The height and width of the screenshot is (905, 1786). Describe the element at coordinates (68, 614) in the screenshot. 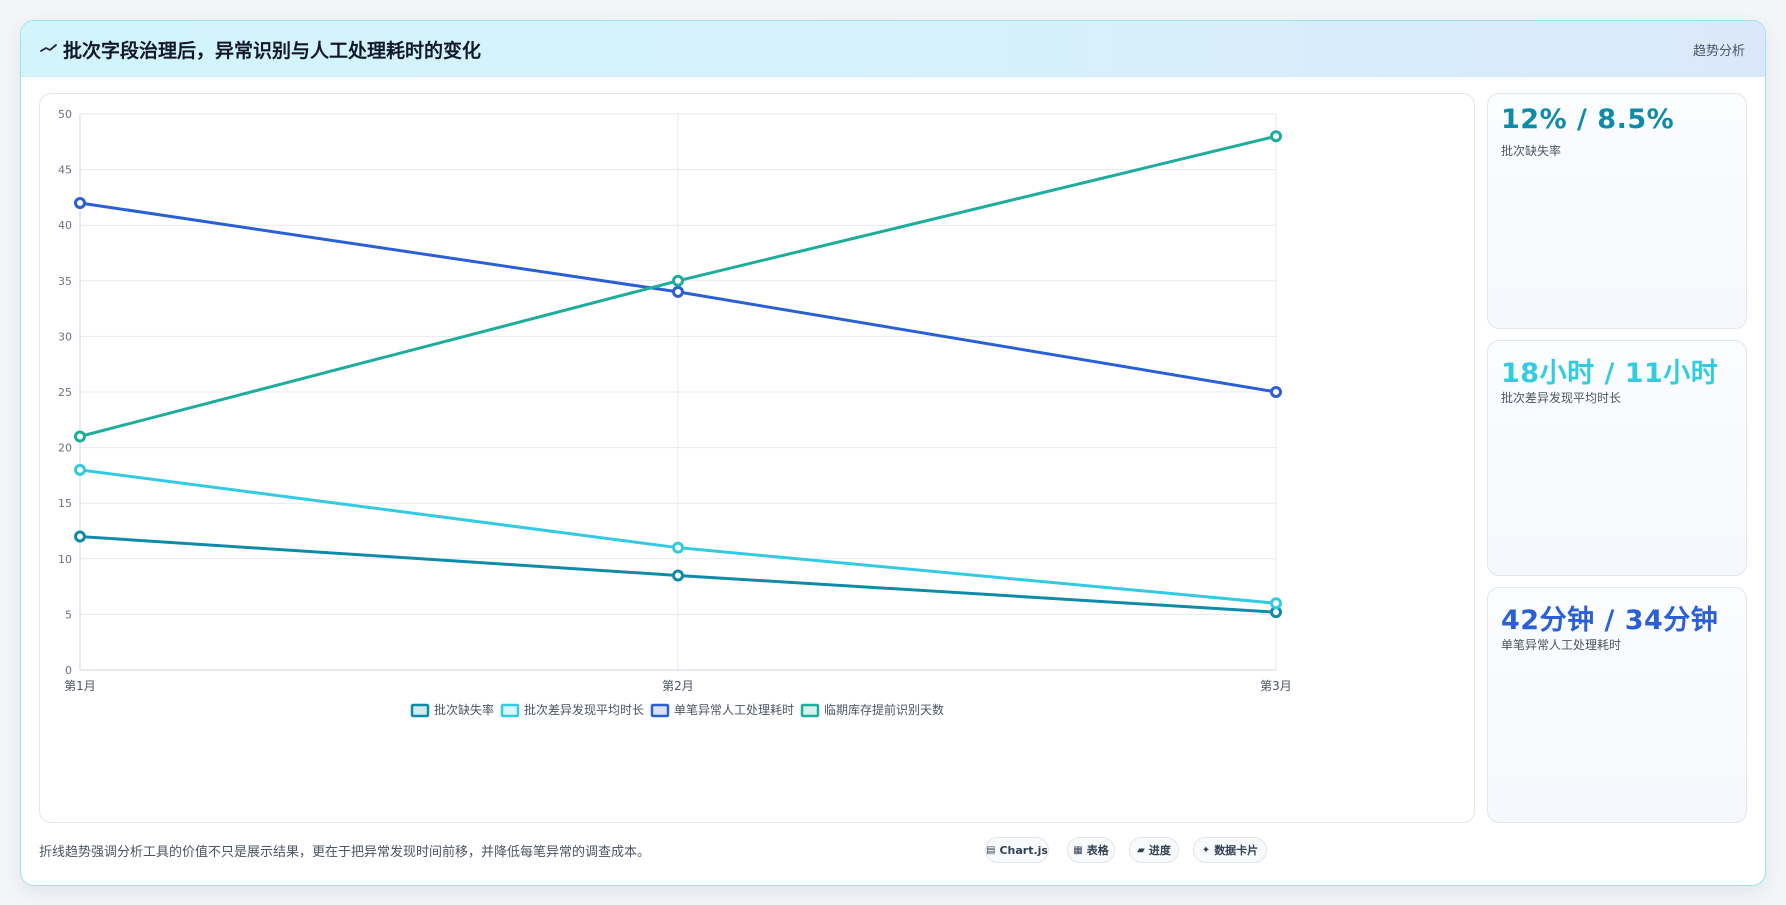

I see `y-tick-label: 5` at that location.